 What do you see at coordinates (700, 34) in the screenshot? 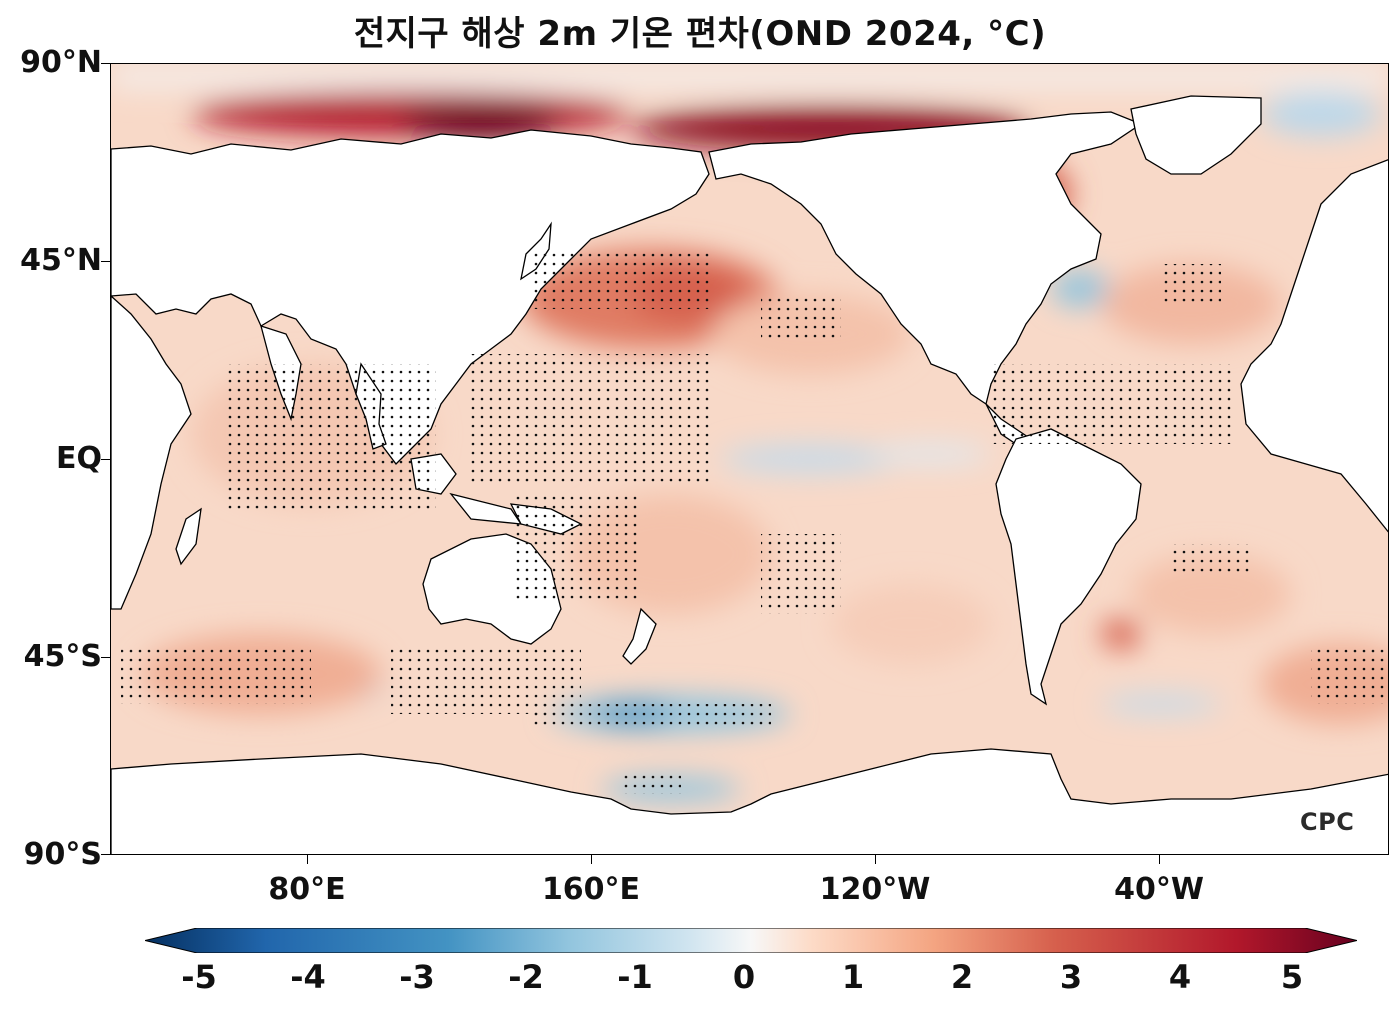
I see `map-title: 전지구 해상 2m 기온 편차(OND 2024, °C)` at bounding box center [700, 34].